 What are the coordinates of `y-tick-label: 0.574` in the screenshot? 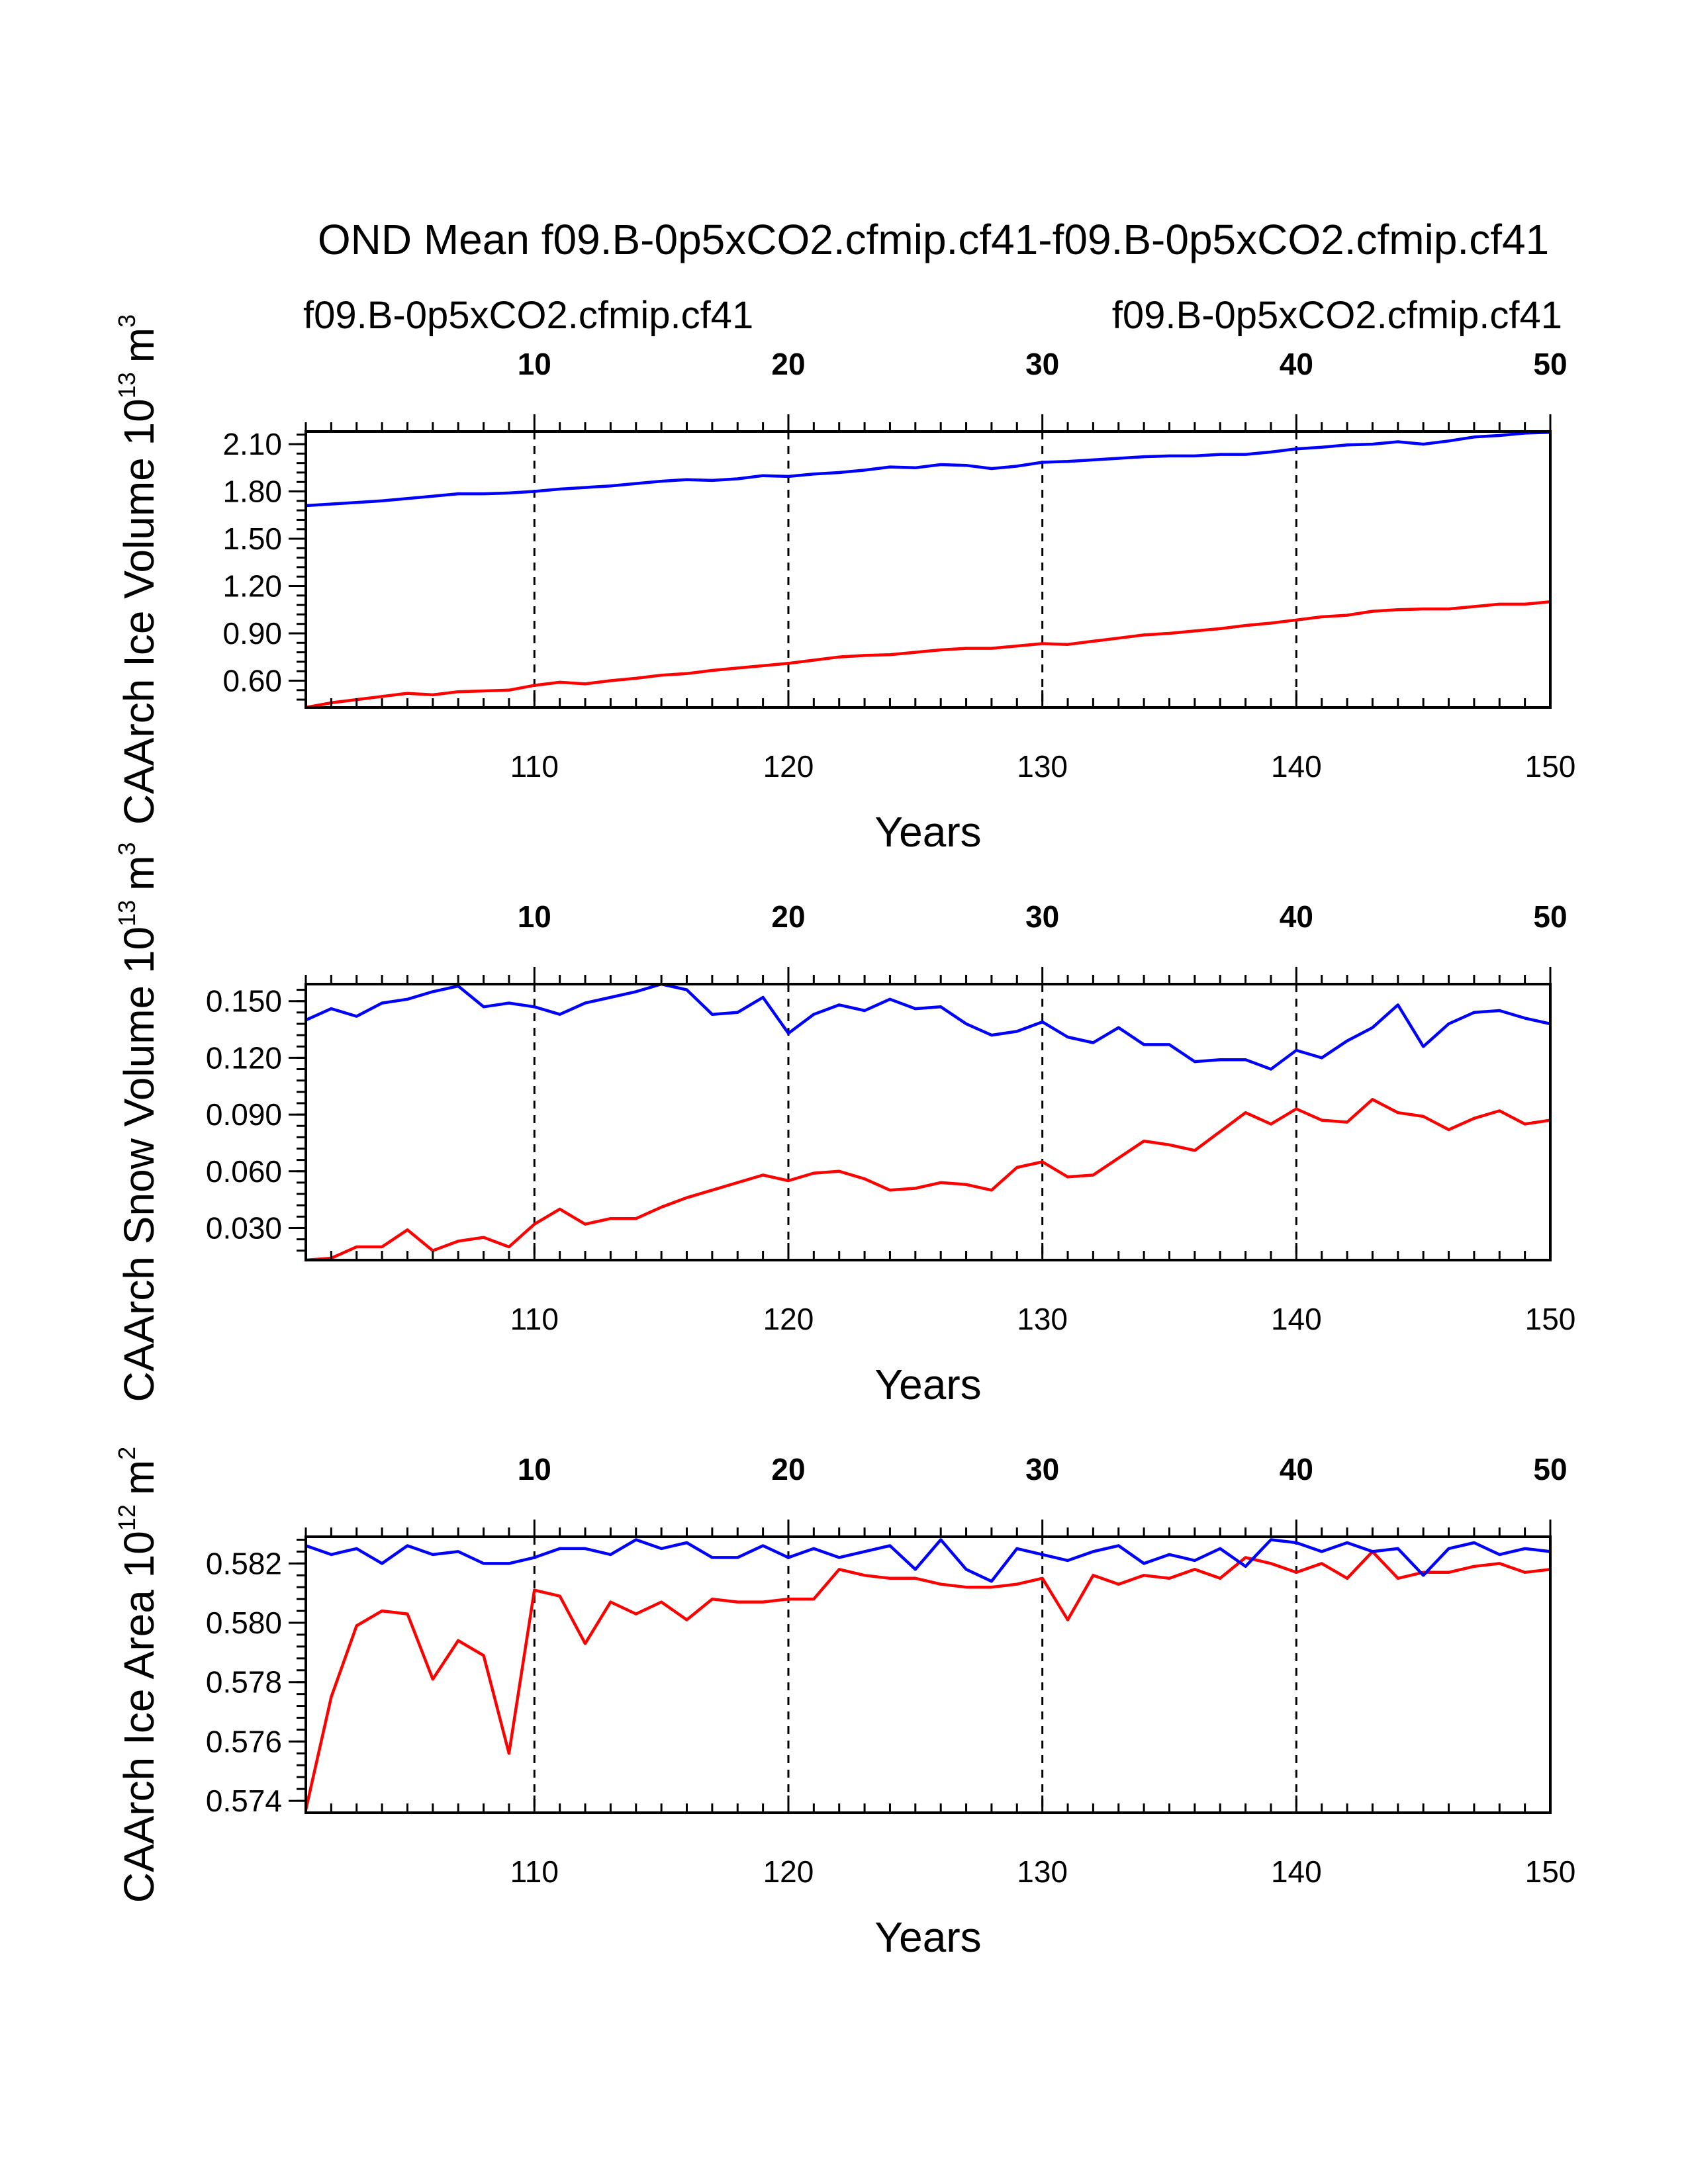 It's located at (244, 1801).